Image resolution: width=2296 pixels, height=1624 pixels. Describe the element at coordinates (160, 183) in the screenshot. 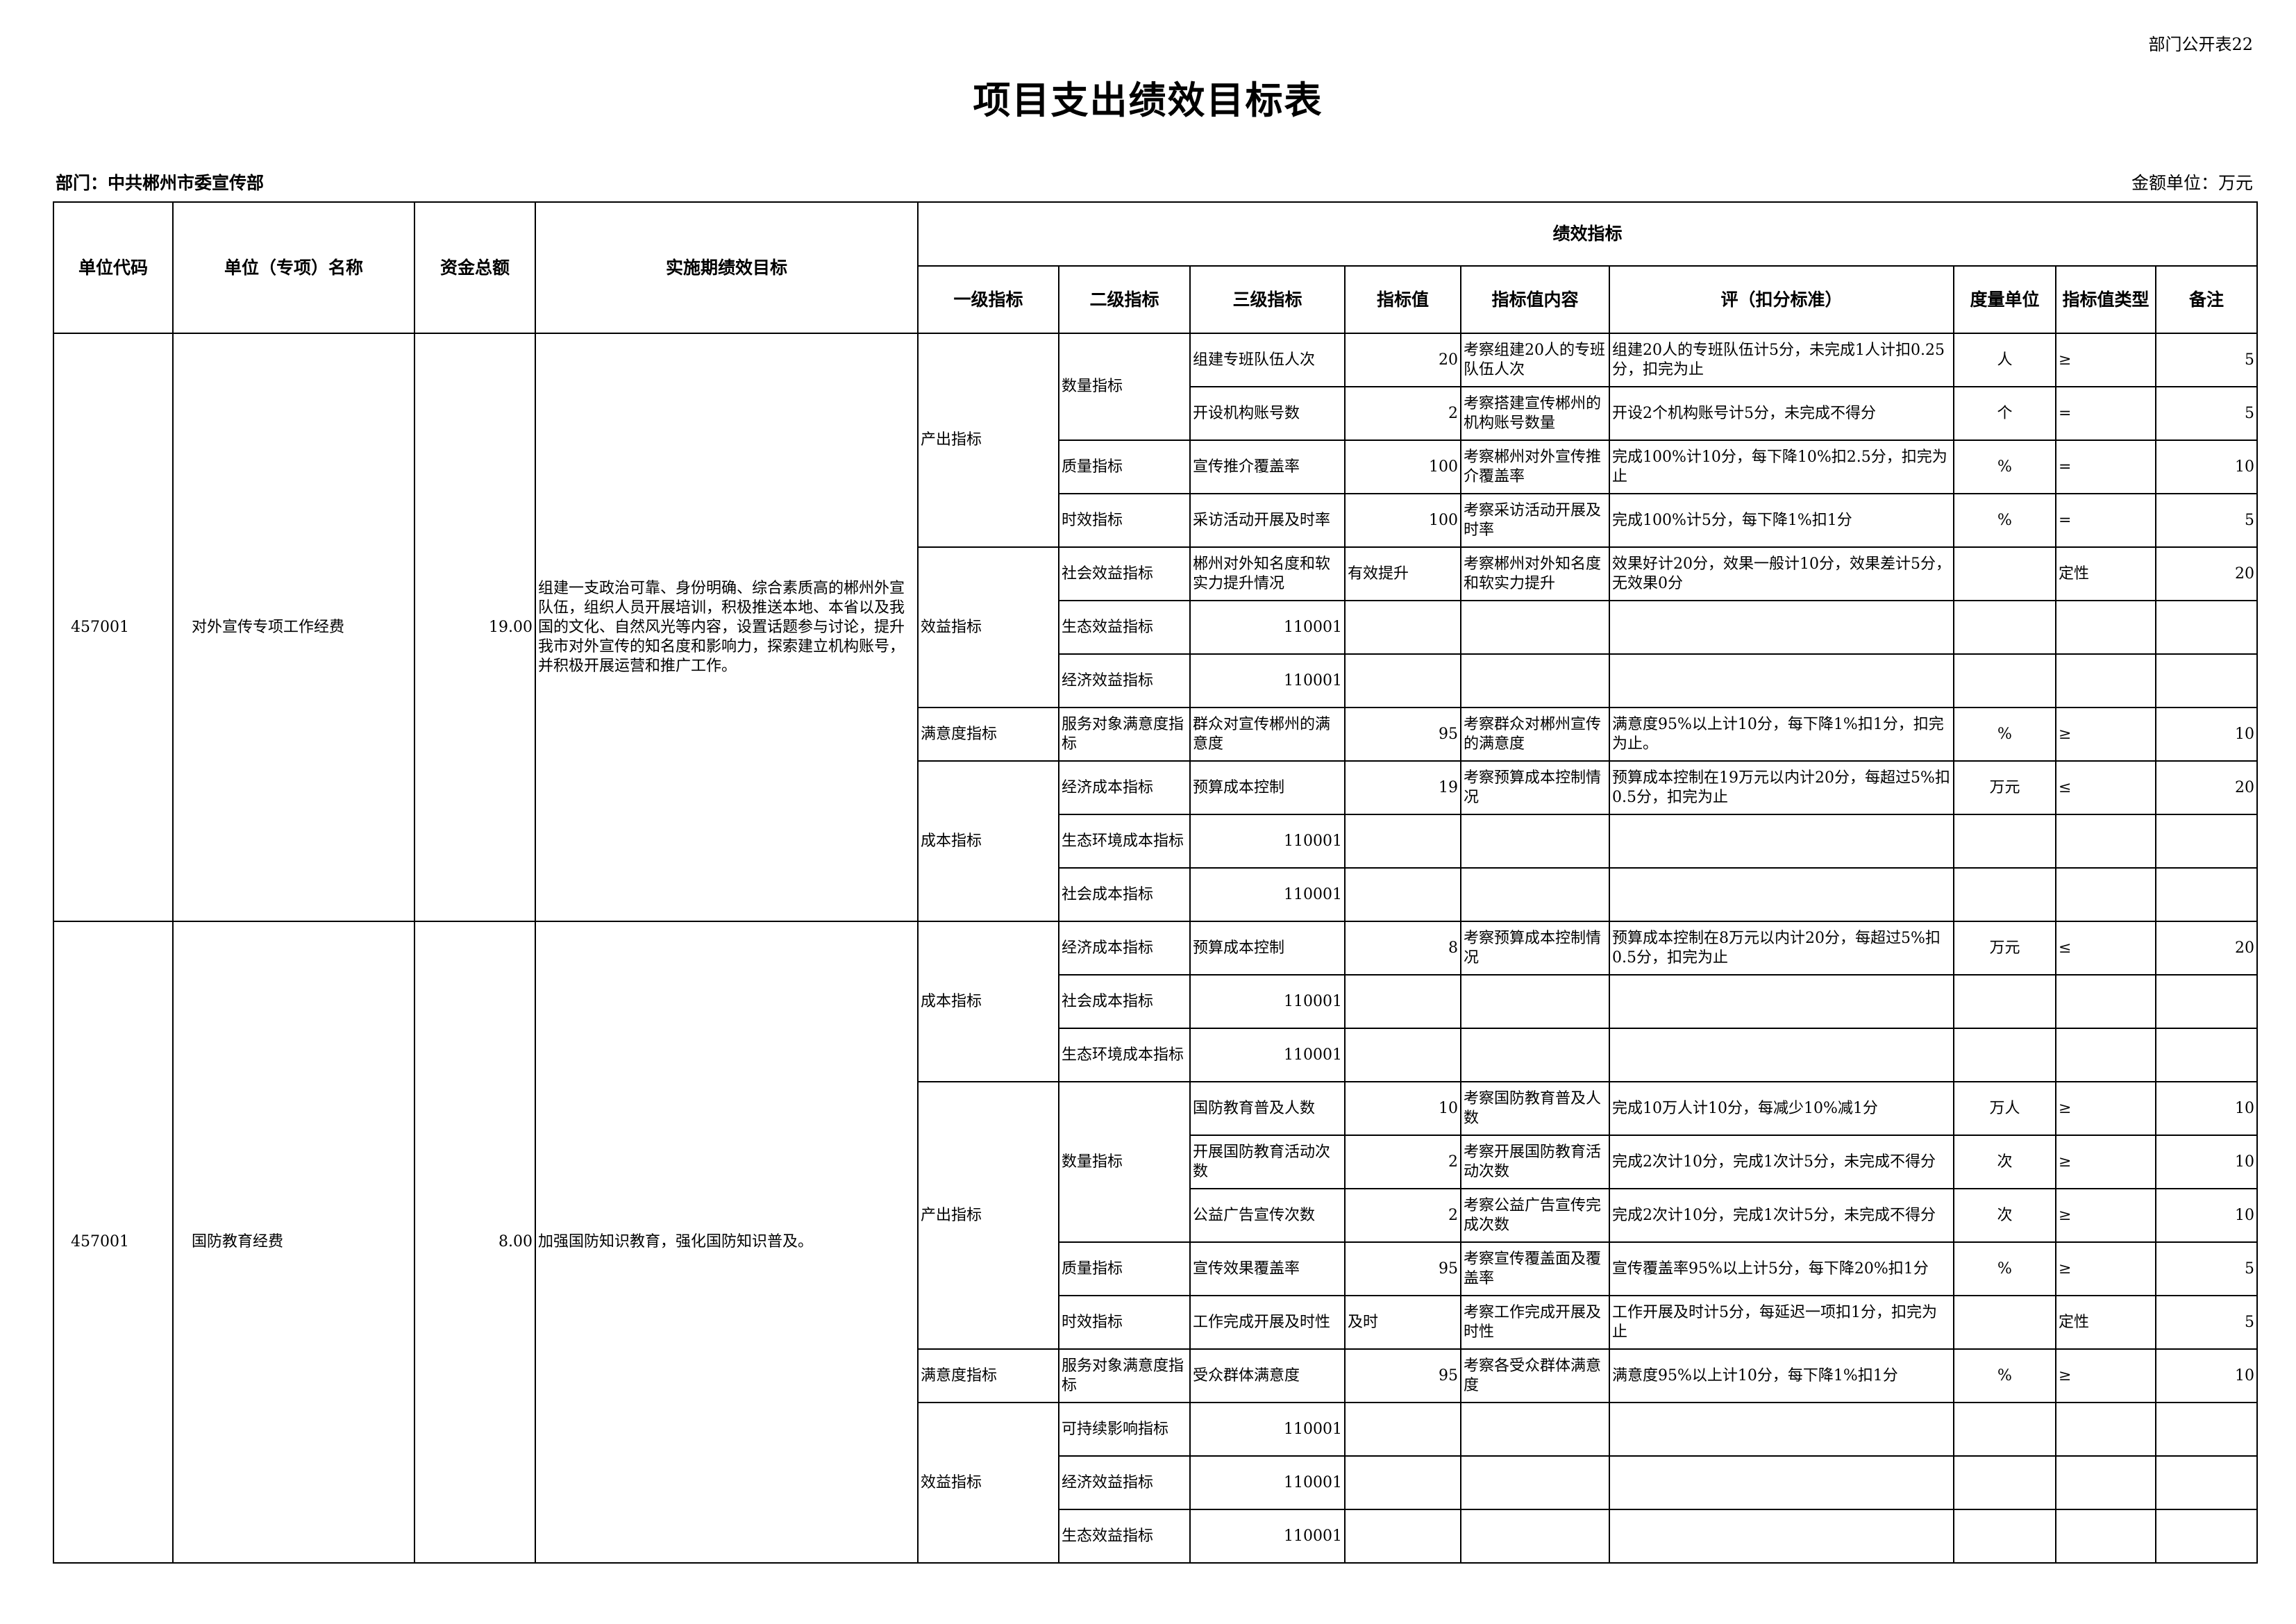

I see `department-label: 部门：中共郴州市委宣传部` at that location.